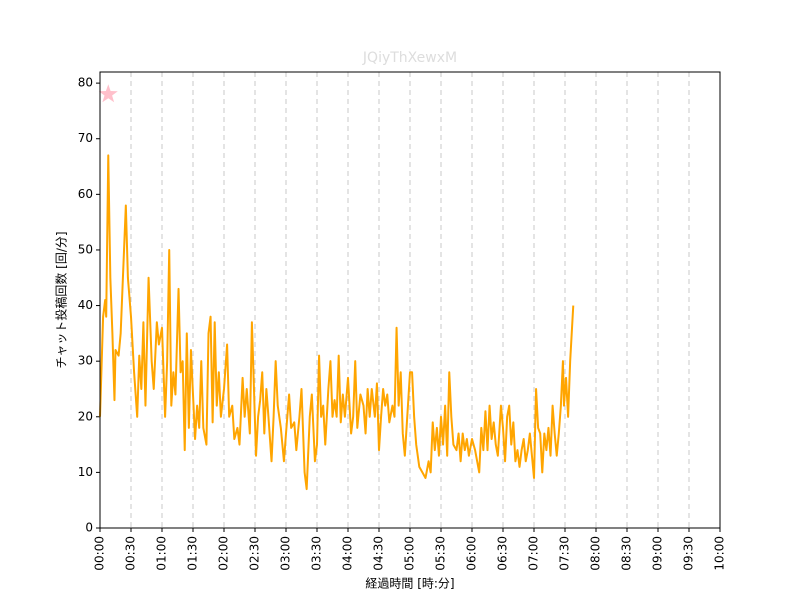 This screenshot has width=800, height=600. I want to click on y-tick-label: 60, so click(85, 194).